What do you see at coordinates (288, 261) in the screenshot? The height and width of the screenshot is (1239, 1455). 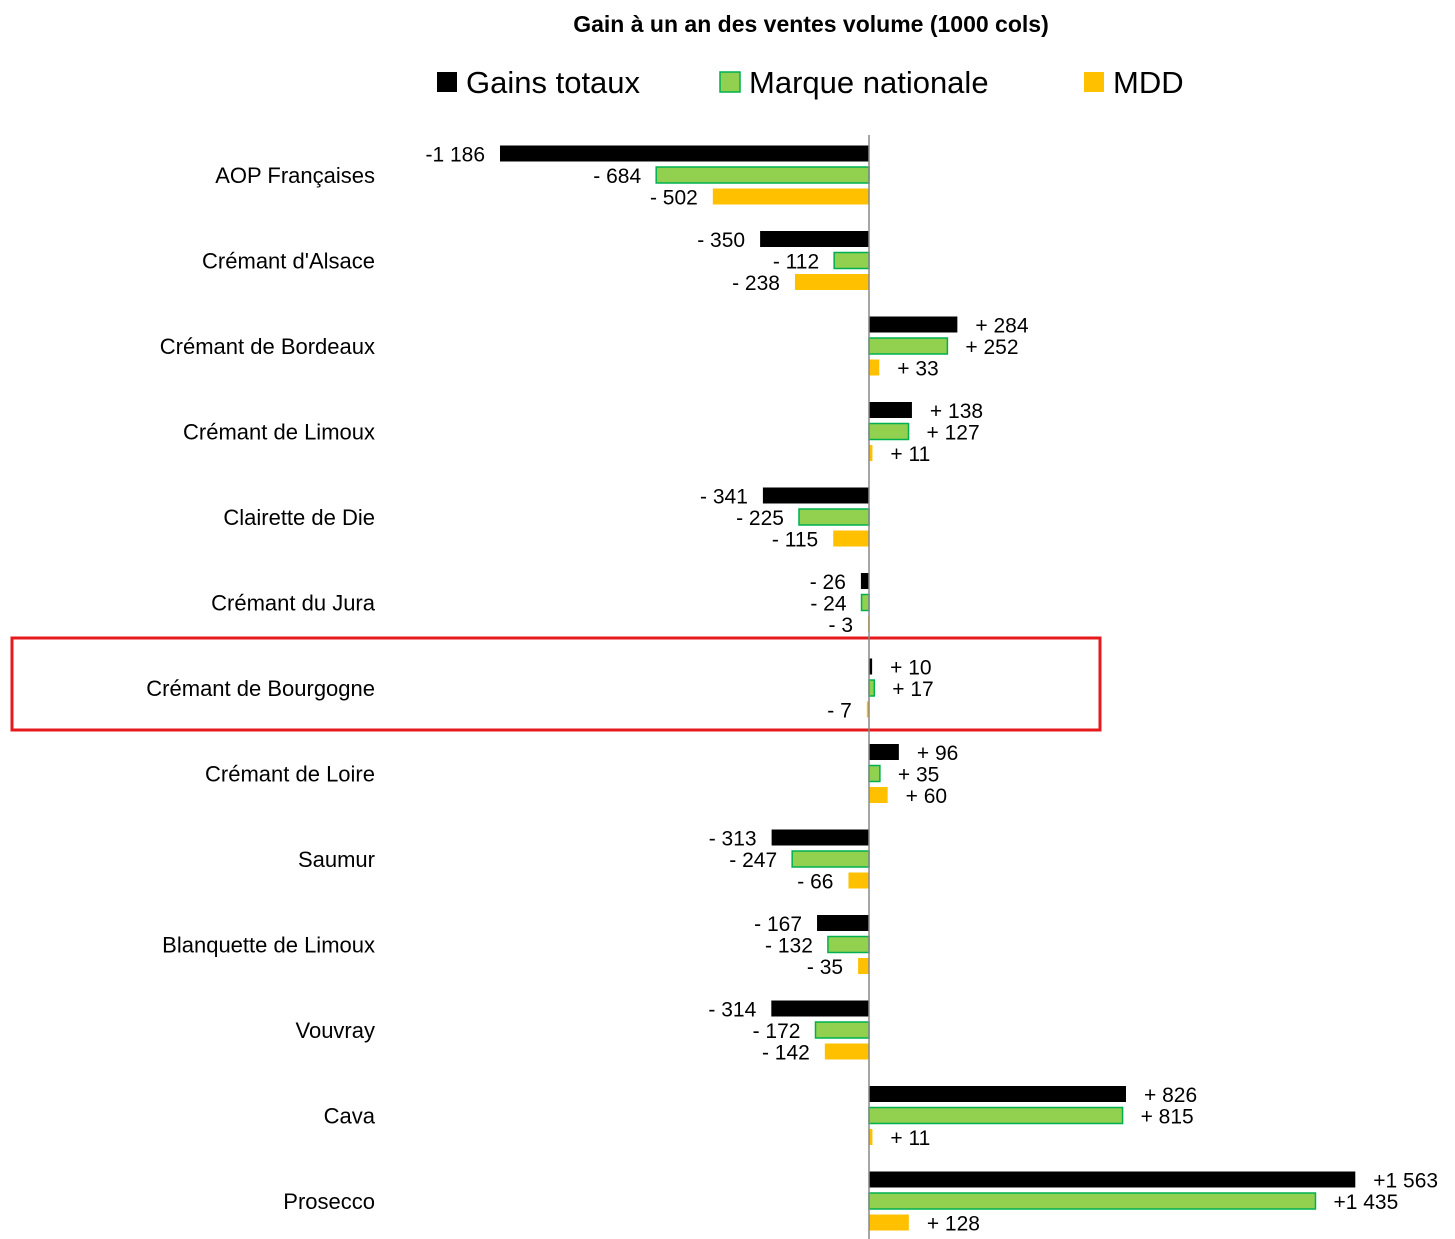 I see `category-label: Crémant d'Alsace` at bounding box center [288, 261].